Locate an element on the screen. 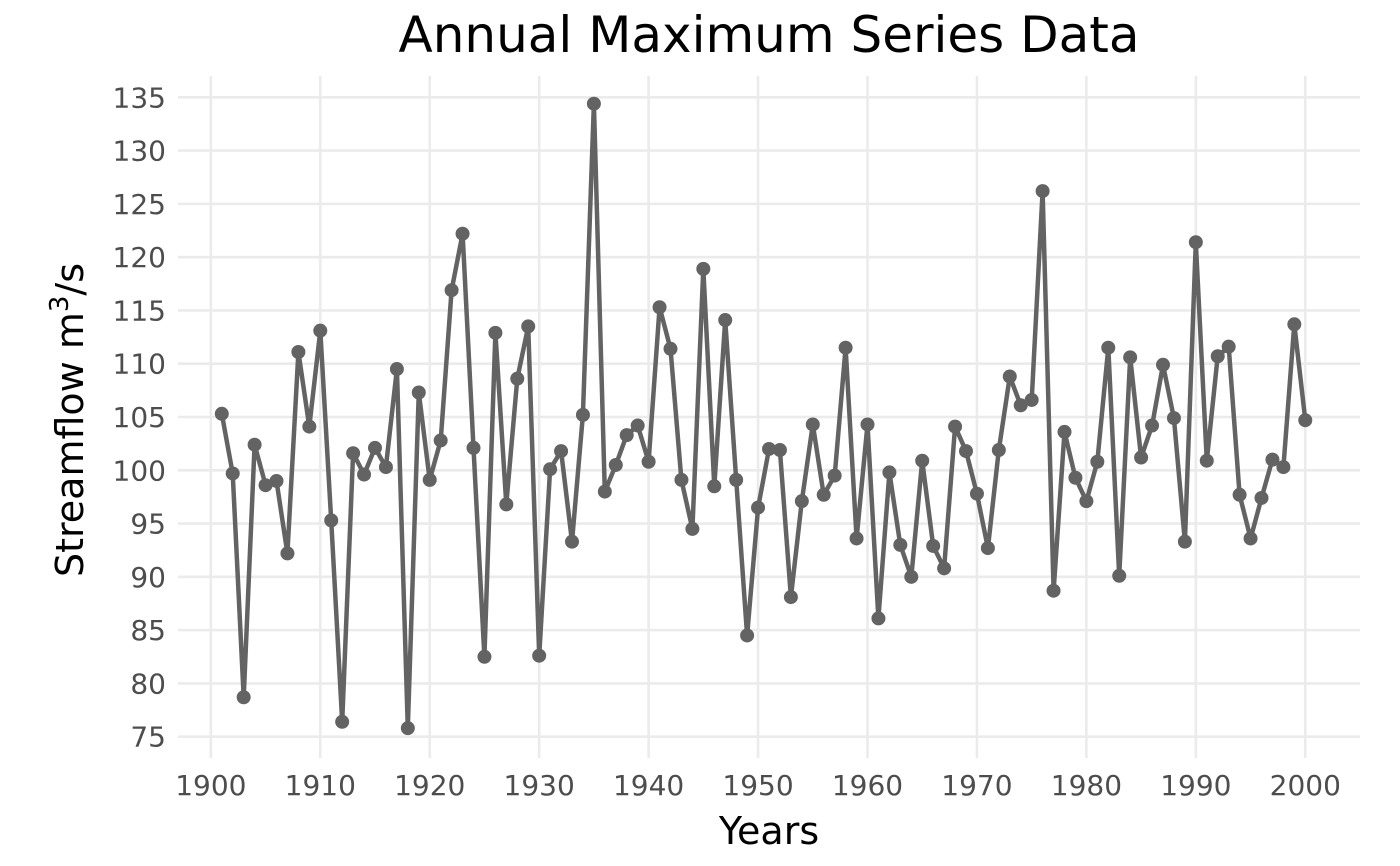 The image size is (1400, 866). y-tick-label: 75 is located at coordinates (148, 737).